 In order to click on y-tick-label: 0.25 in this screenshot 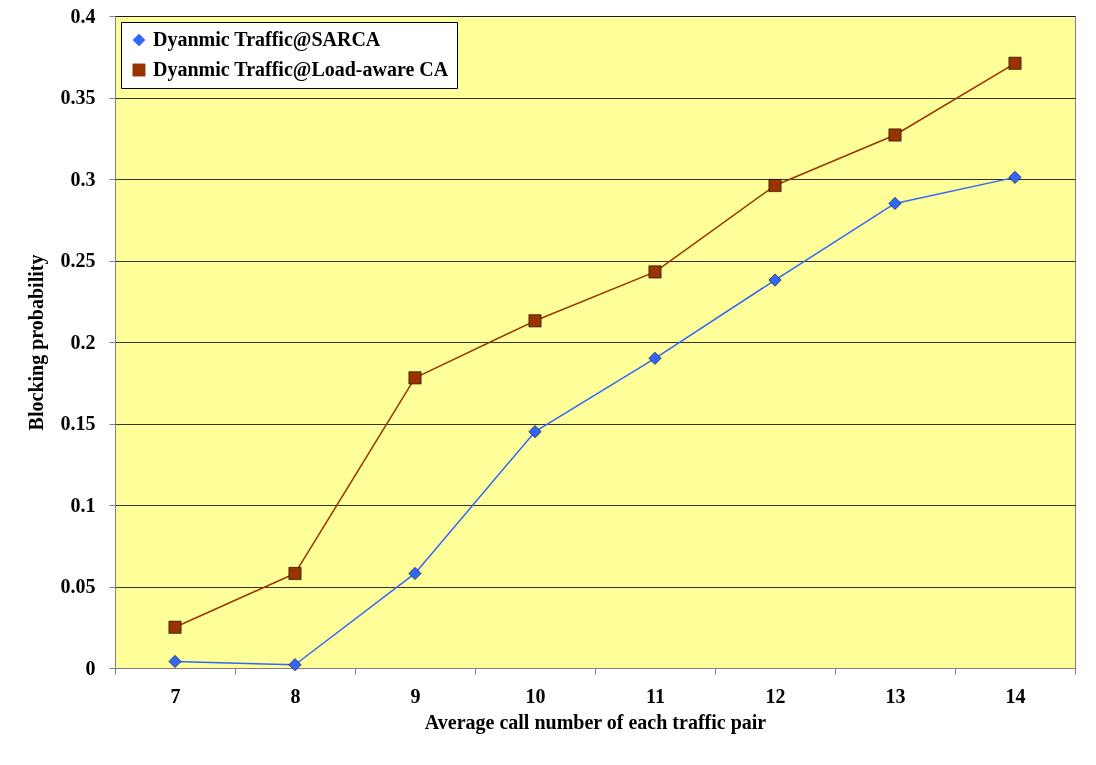, I will do `click(78, 260)`.